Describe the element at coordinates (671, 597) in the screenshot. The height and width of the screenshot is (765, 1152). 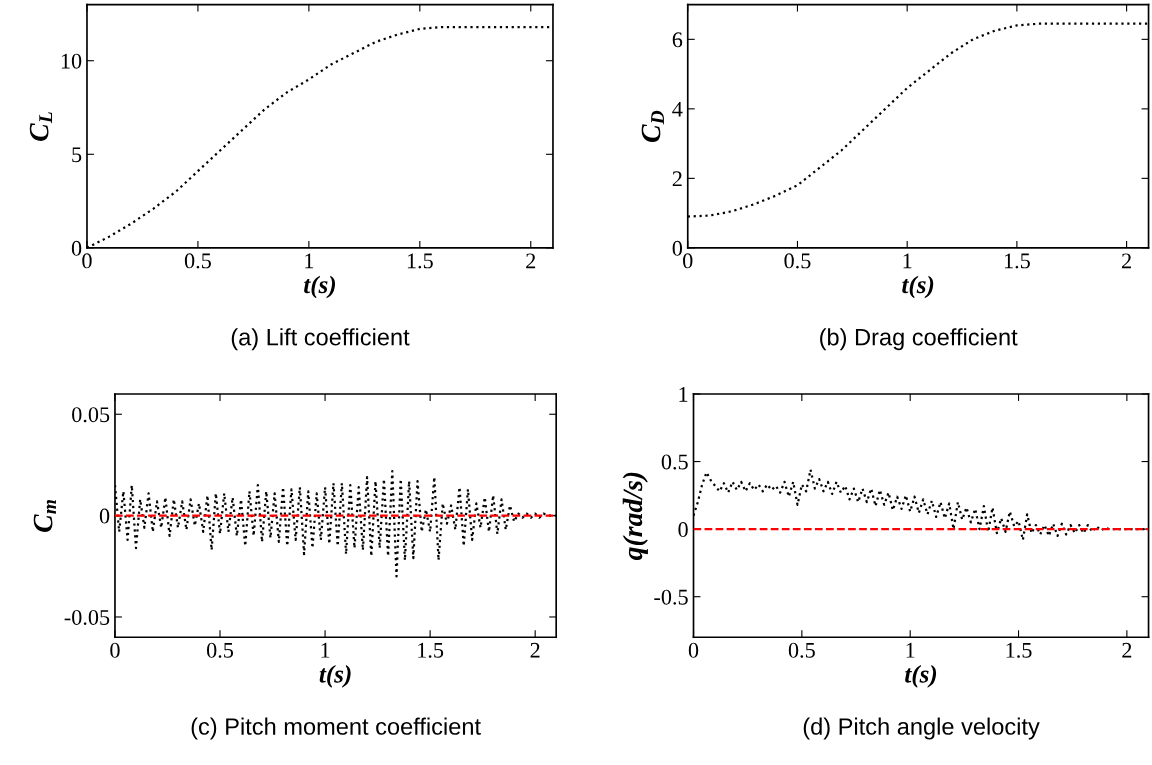
I see `y-tick-label: -0.5` at that location.